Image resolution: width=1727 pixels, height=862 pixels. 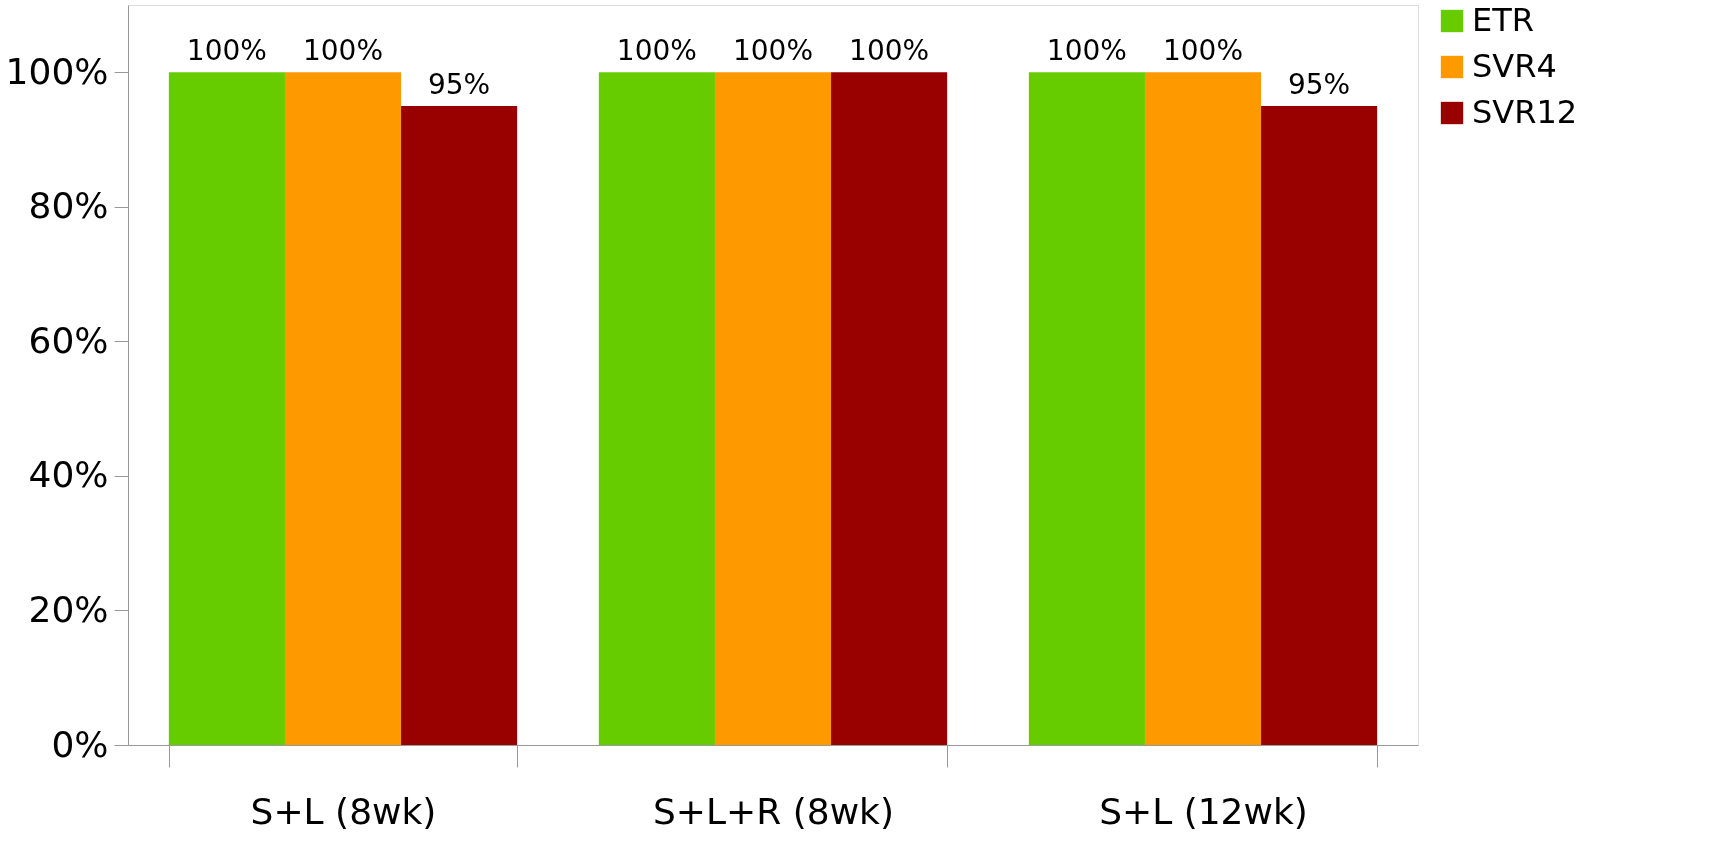 I want to click on x-tick-label: S+L (12wk), so click(x=1203, y=811).